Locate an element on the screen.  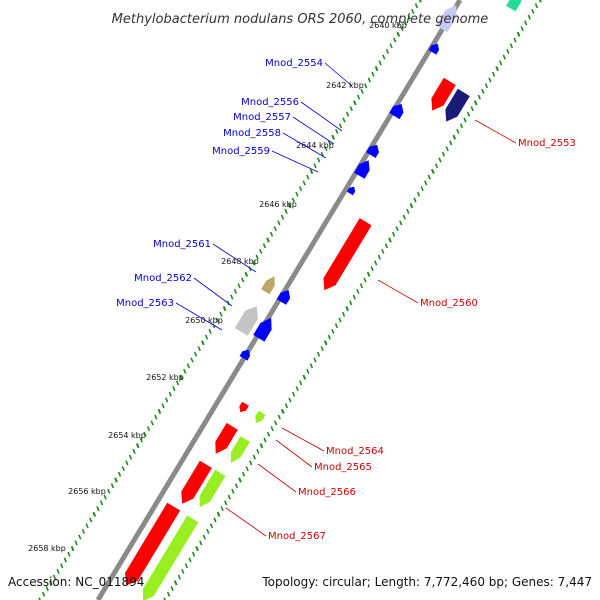
gene-block-grey-shape is located at coordinates (246, 321).